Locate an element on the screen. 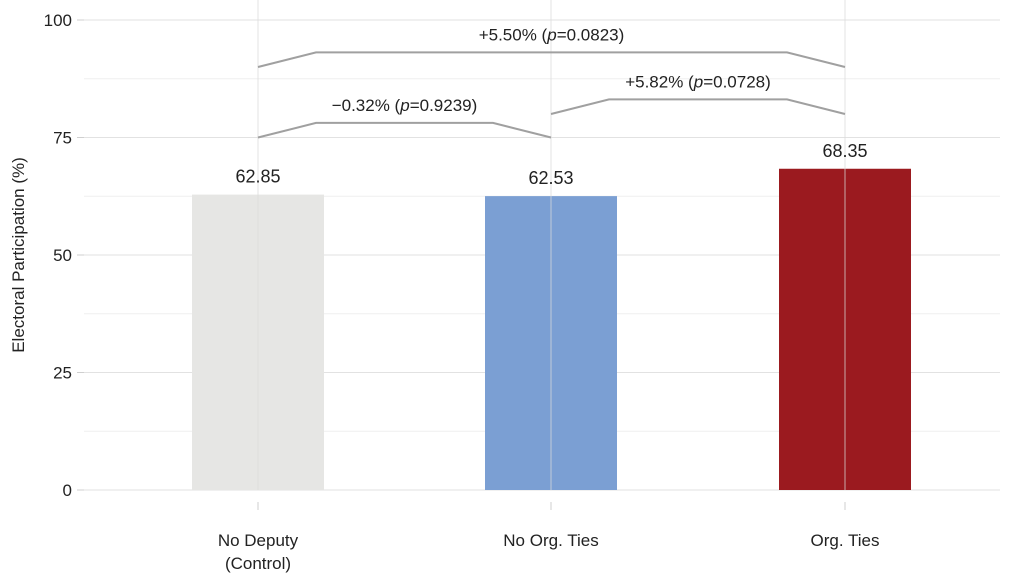 Image resolution: width=1012 pixels, height=577 pixels. x-category-label: (Control) is located at coordinates (258, 563).